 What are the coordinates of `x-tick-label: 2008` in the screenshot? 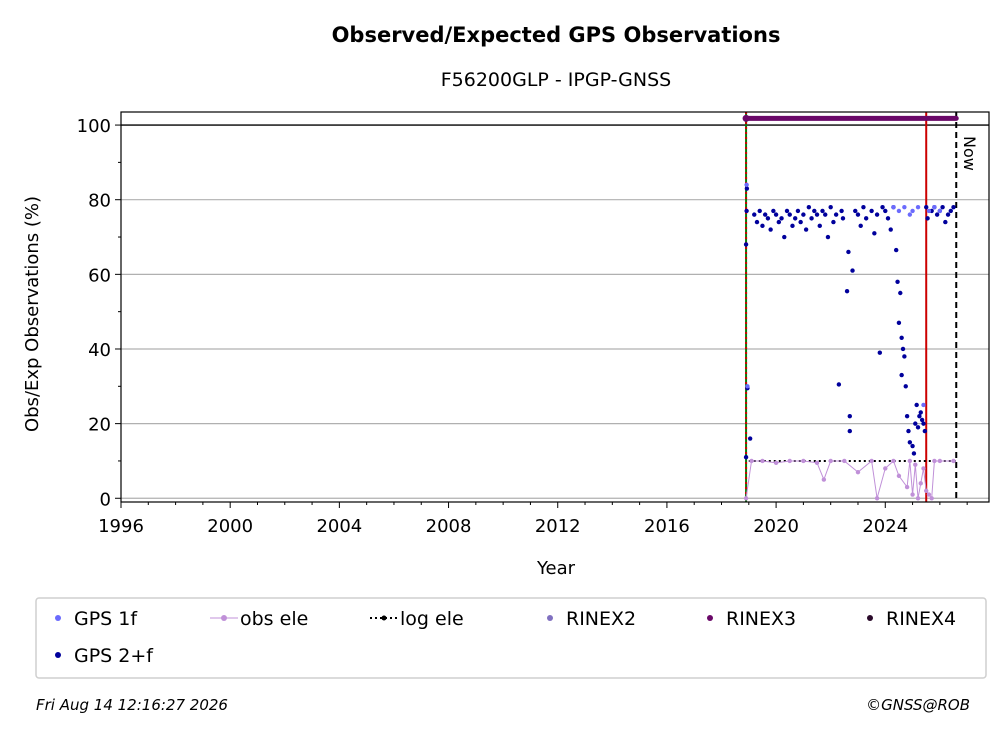 It's located at (449, 526).